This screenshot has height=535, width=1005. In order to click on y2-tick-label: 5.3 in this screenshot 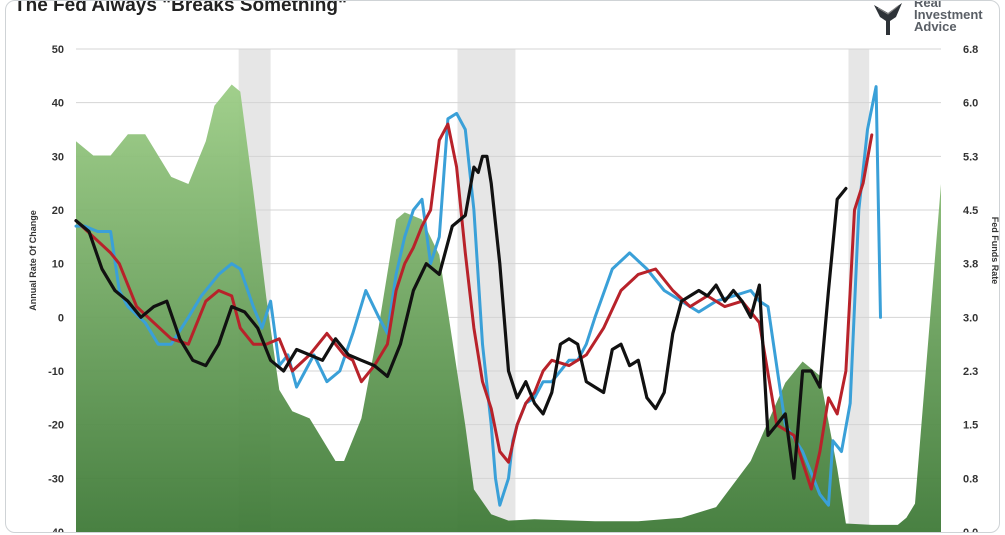, I will do `click(970, 157)`.